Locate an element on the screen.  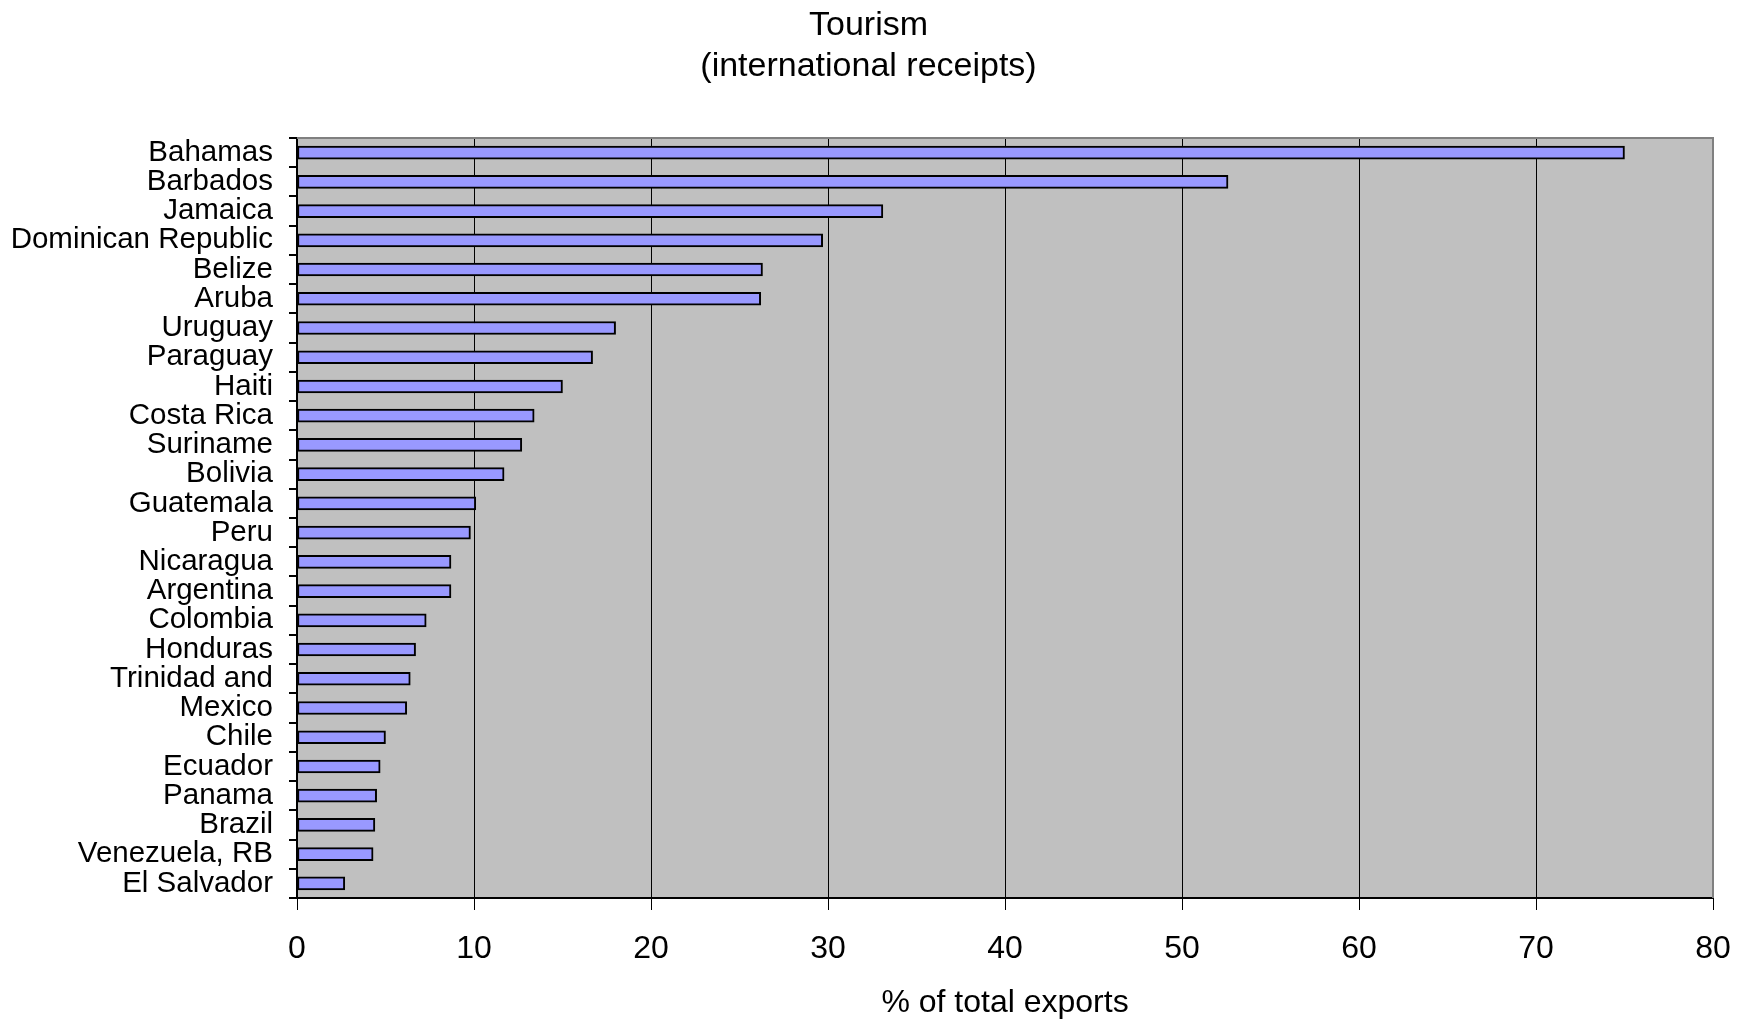
x-tick-label: 30 is located at coordinates (828, 947).